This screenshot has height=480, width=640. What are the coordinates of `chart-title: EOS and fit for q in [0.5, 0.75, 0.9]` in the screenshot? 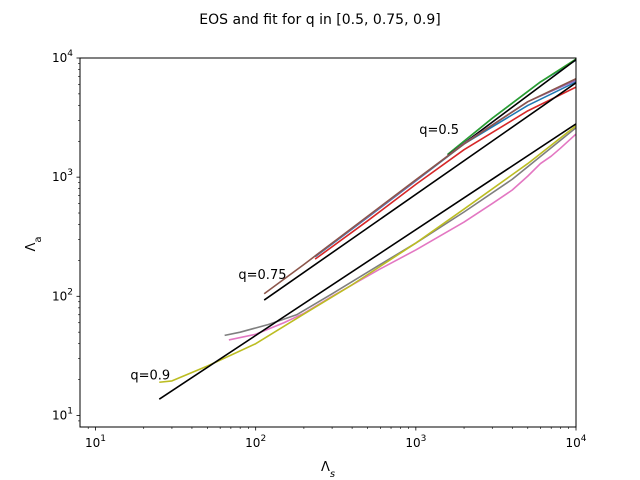 It's located at (319, 20).